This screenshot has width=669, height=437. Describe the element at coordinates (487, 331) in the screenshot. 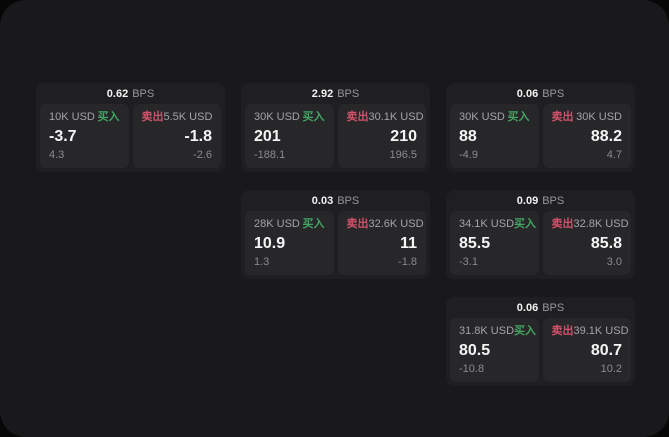

I see `buy-amount: 31.8K USD` at that location.